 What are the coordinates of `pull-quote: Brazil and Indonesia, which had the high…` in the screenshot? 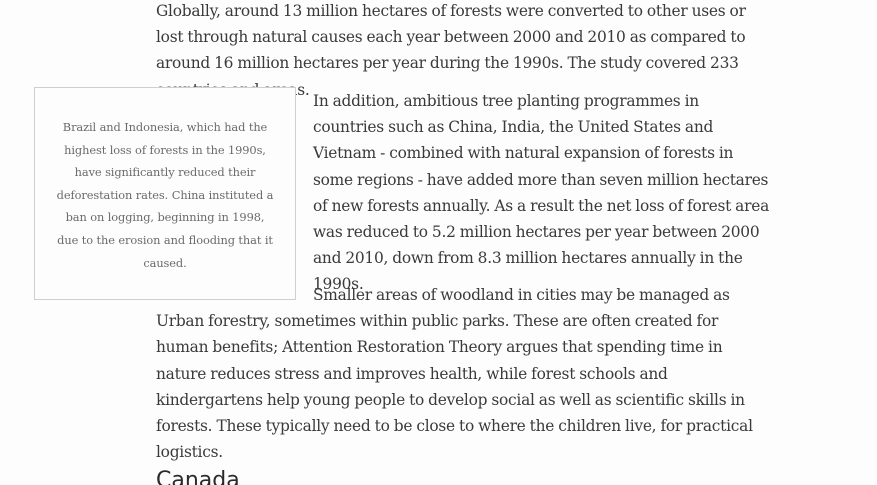 It's located at (165, 193).